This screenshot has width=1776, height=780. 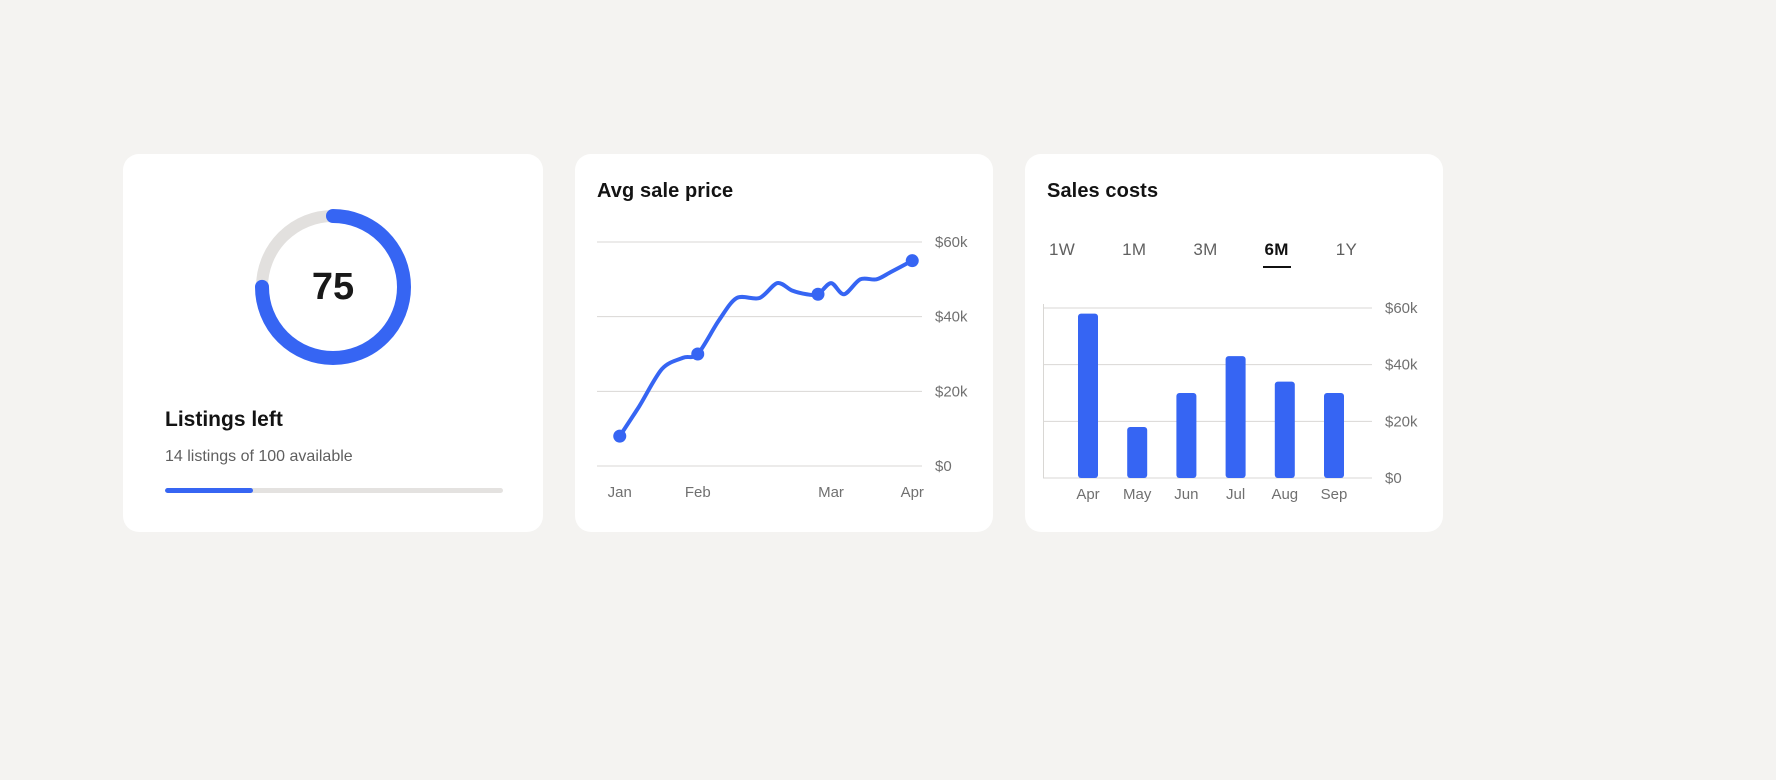 I want to click on donut-progress-arc, so click(x=333, y=287).